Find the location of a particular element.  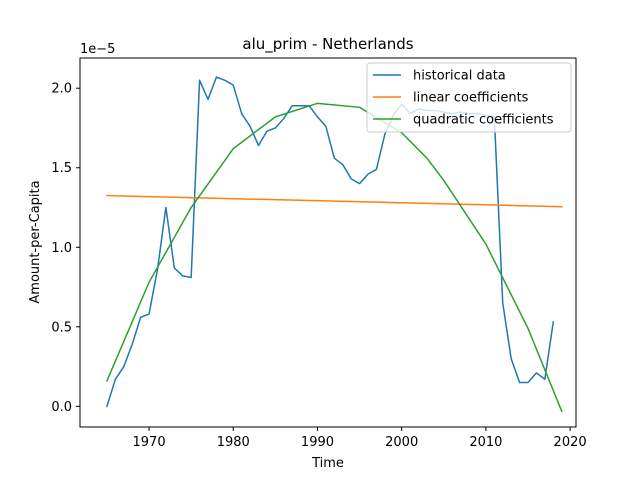

x-tick-label: 1990 is located at coordinates (317, 442).